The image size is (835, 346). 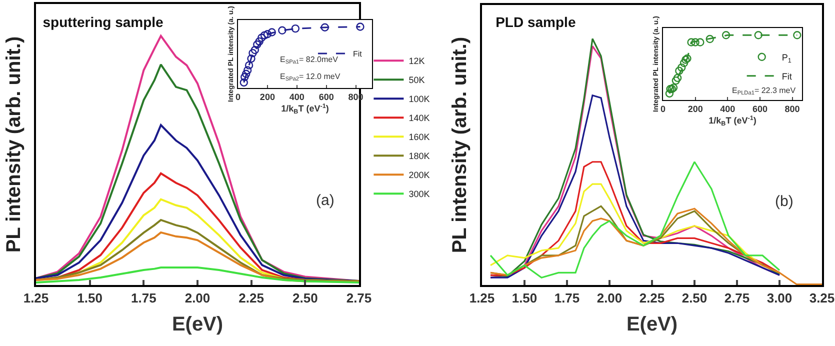 I want to click on annotation: E$_{SPa2}$= 12.0 meV, so click(x=310, y=77).